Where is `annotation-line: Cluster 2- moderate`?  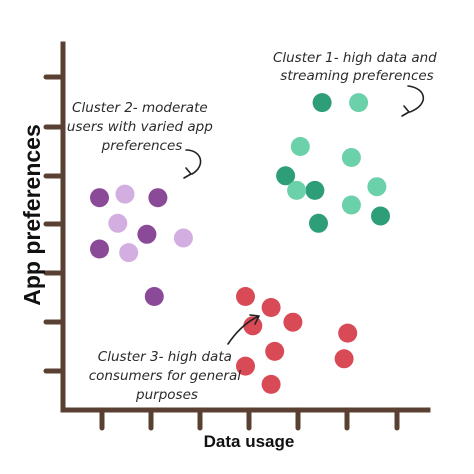
annotation-line: Cluster 2- moderate is located at coordinates (140, 108).